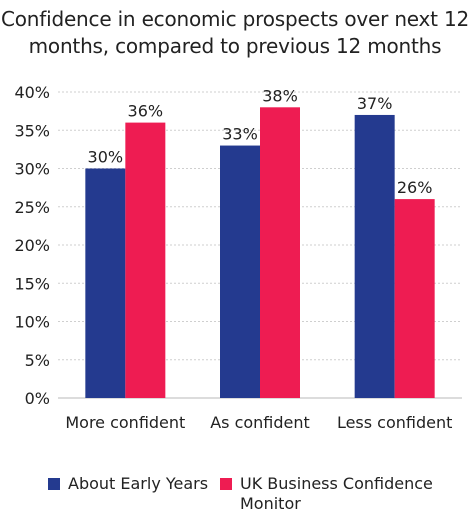 This screenshot has width=470, height=531. Describe the element at coordinates (106, 157) in the screenshot. I see `data-label-more-confident-about-early-years: 30%` at that location.